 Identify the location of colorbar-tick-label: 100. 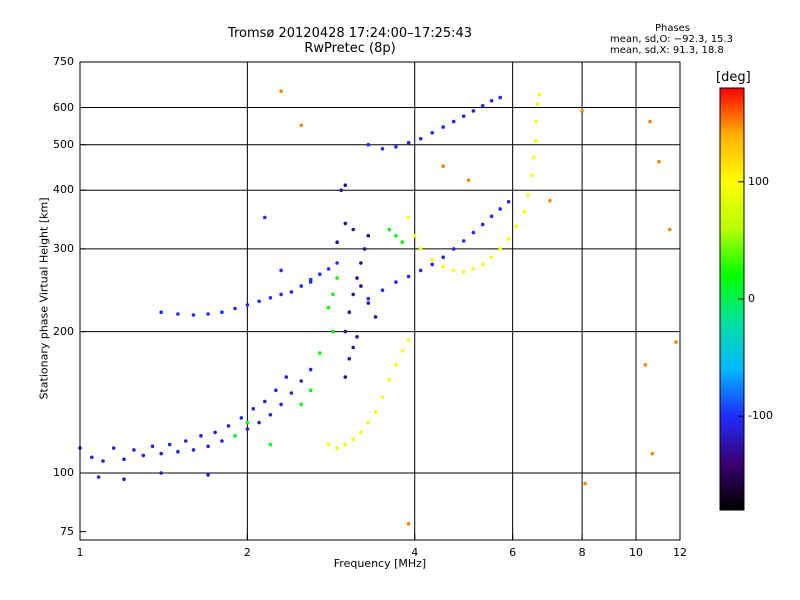
(758, 181).